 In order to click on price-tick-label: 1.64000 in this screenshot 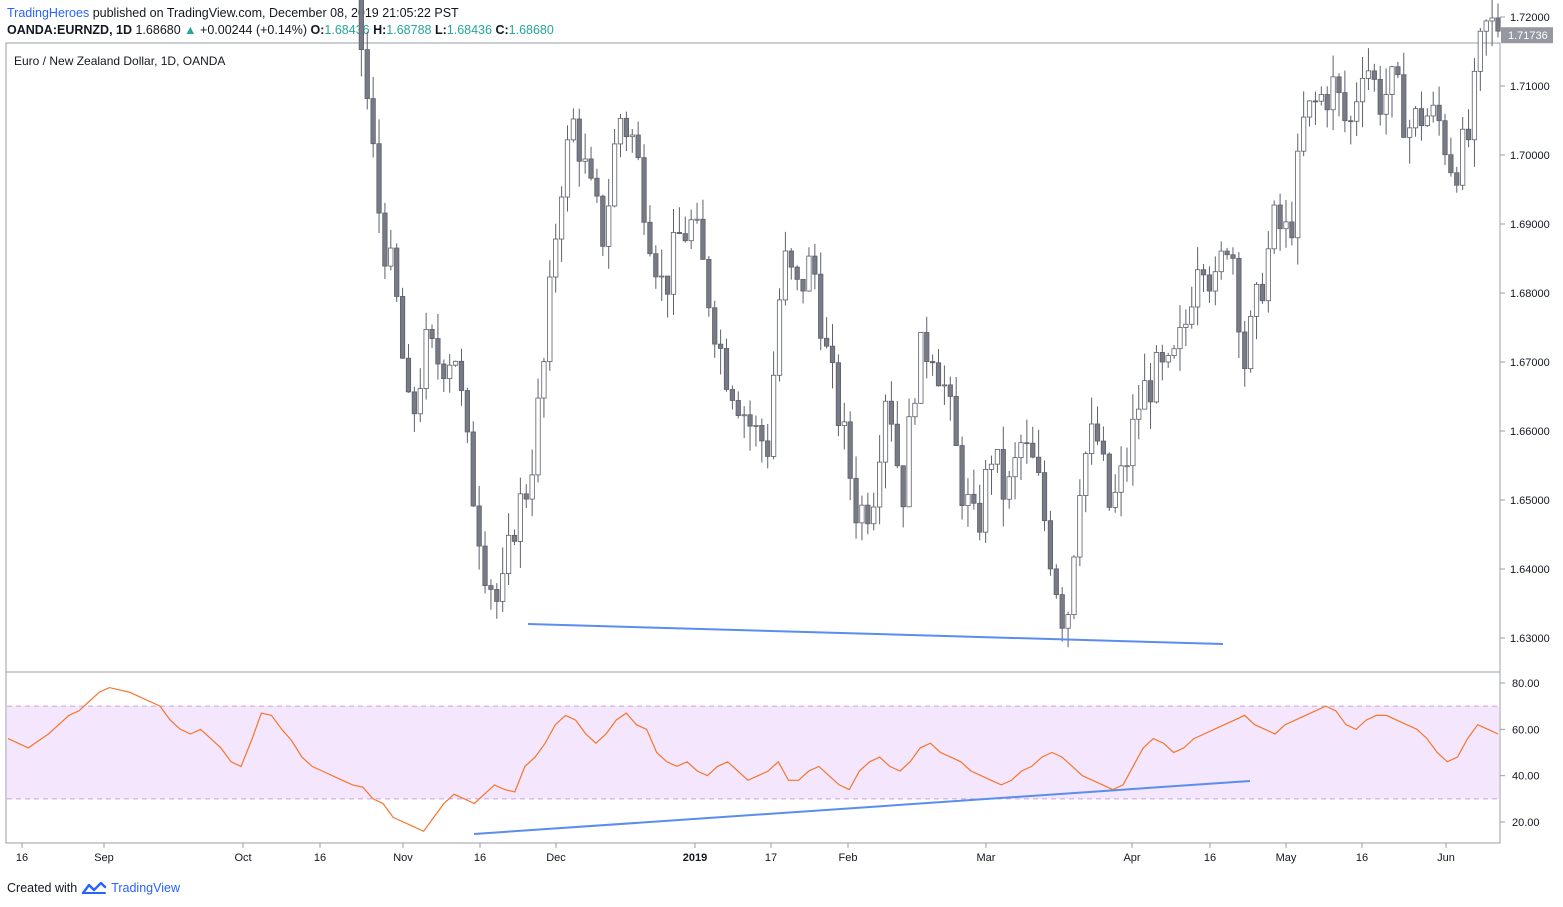, I will do `click(1530, 570)`.